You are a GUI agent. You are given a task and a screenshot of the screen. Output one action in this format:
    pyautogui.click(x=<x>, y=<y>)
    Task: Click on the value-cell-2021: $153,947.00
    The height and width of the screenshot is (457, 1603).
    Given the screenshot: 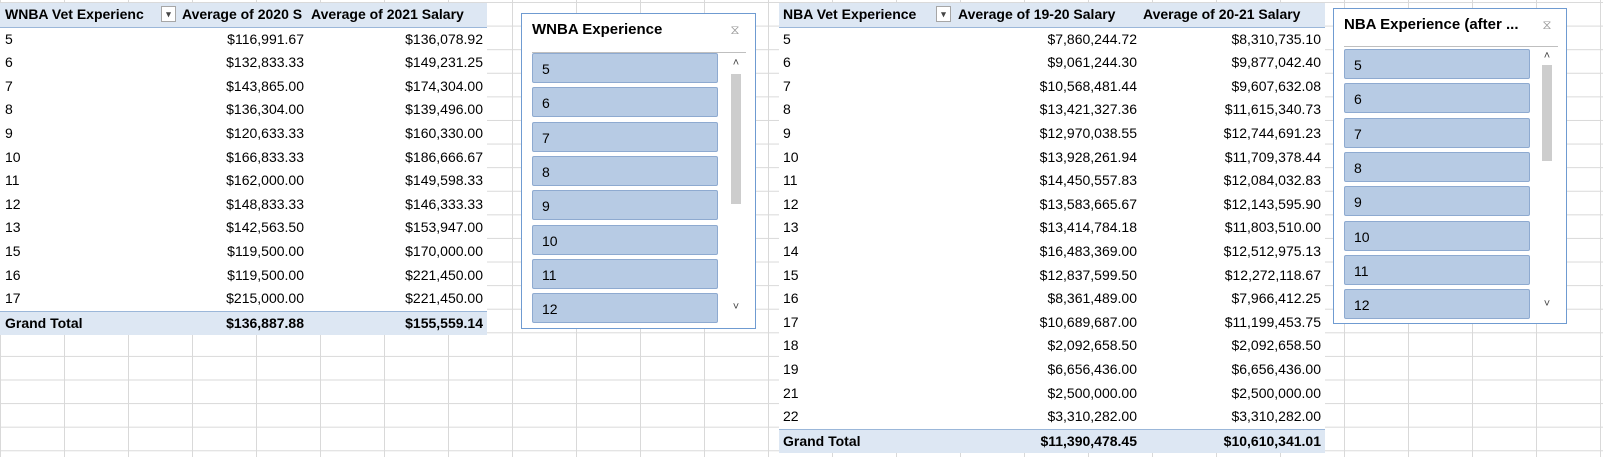 What is the action you would take?
    pyautogui.click(x=444, y=227)
    